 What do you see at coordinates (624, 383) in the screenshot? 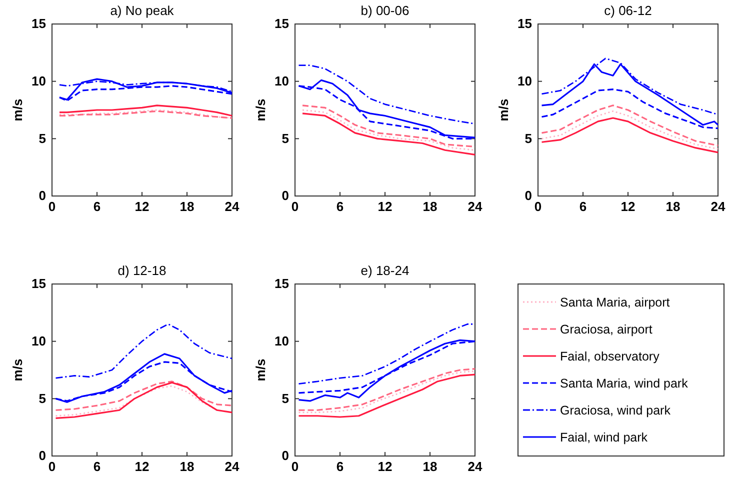
I see `legend-label: Santa Maria, wind park` at bounding box center [624, 383].